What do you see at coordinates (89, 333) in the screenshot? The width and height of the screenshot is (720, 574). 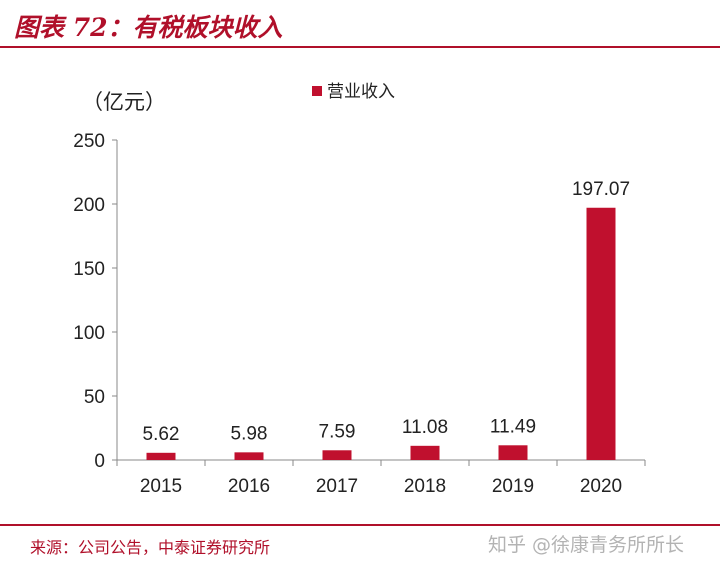 I see `y-tick-label: 100` at bounding box center [89, 333].